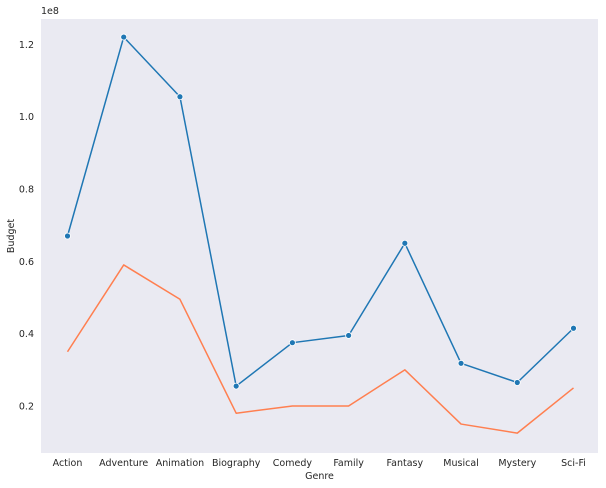 The width and height of the screenshot is (606, 488). Describe the element at coordinates (26, 262) in the screenshot. I see `y-tick-label: 0.6` at that location.